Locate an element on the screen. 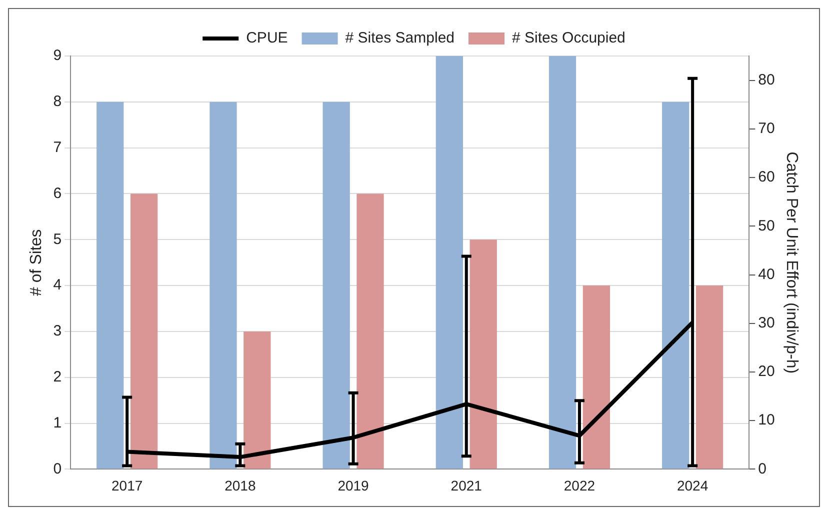 The image size is (832, 519). y-tick-label: 4 is located at coordinates (57, 285).